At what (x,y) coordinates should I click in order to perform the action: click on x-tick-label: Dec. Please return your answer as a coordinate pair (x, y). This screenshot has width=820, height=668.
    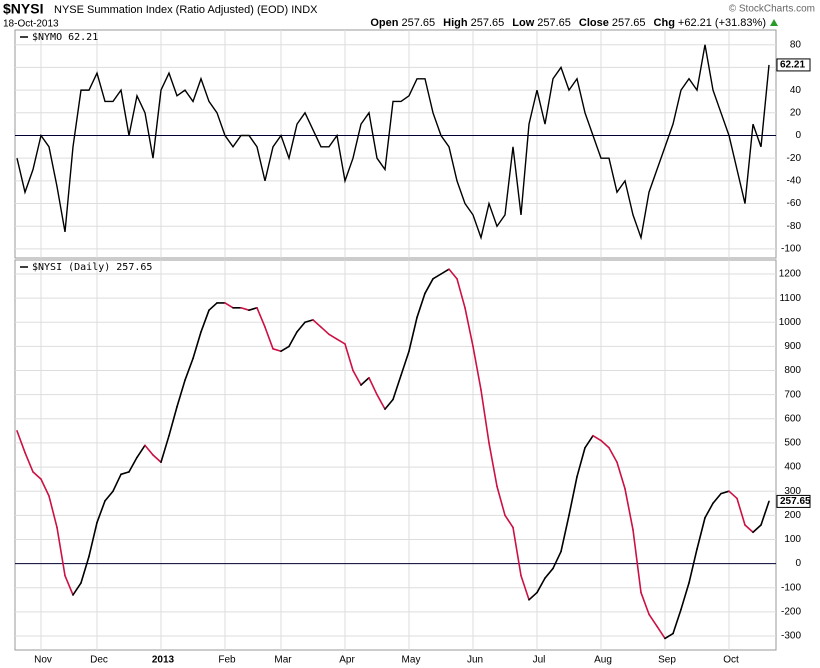
    Looking at the image, I should click on (99, 660).